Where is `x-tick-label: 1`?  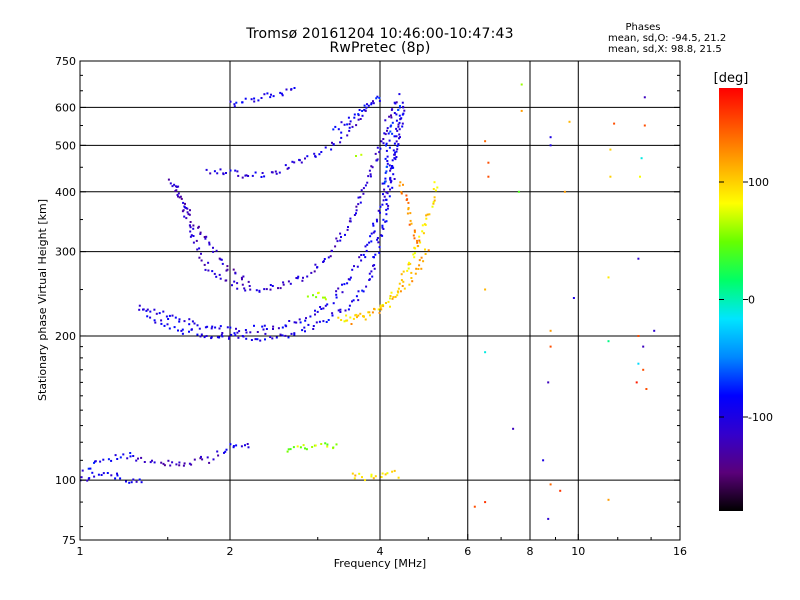 x-tick-label: 1 is located at coordinates (80, 551).